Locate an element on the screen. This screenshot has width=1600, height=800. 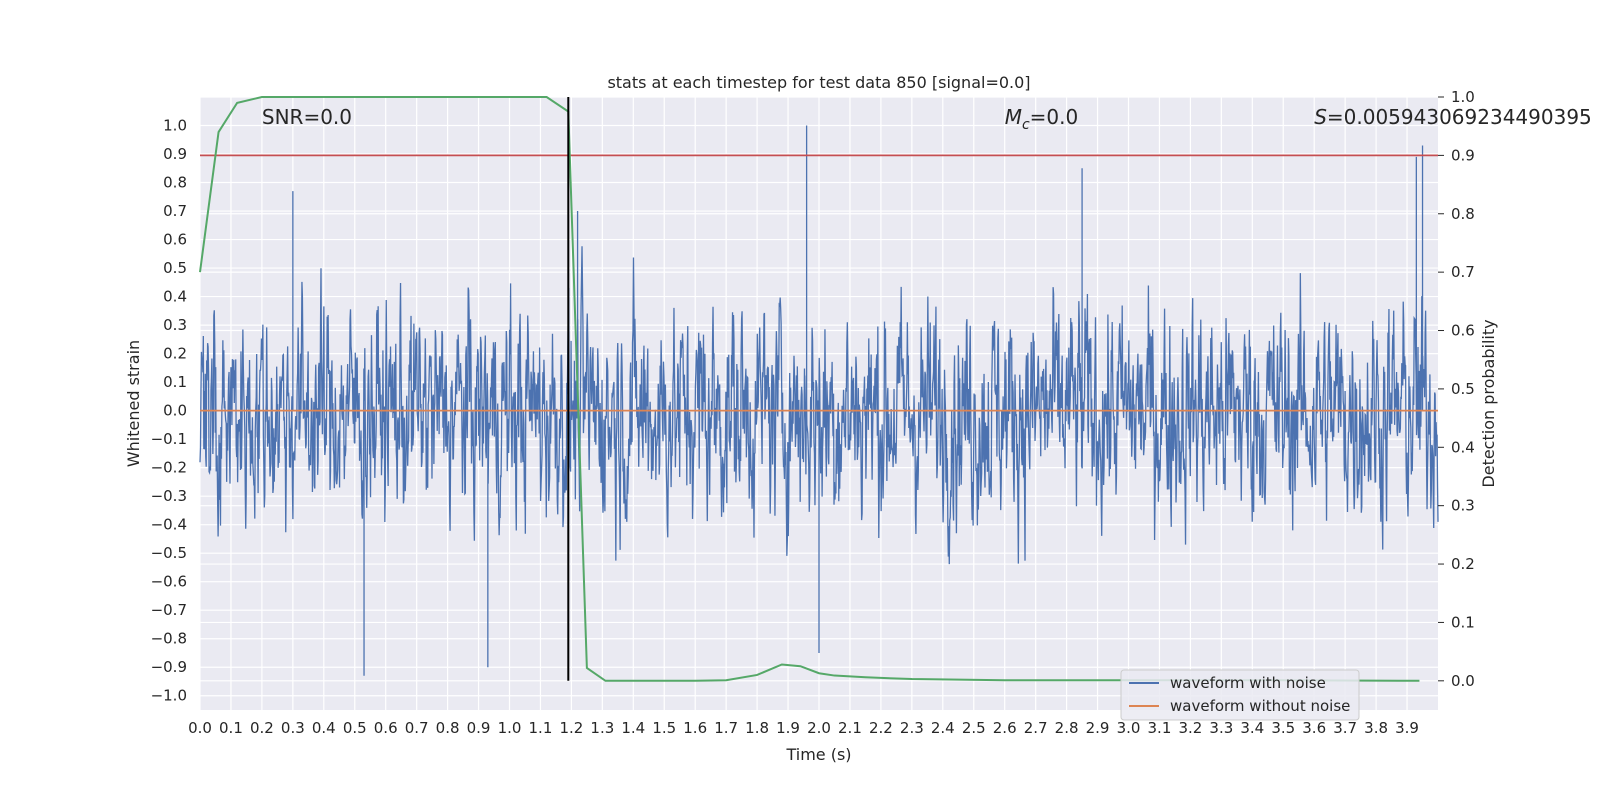
mc-symbol: M is located at coordinates (1013, 117).